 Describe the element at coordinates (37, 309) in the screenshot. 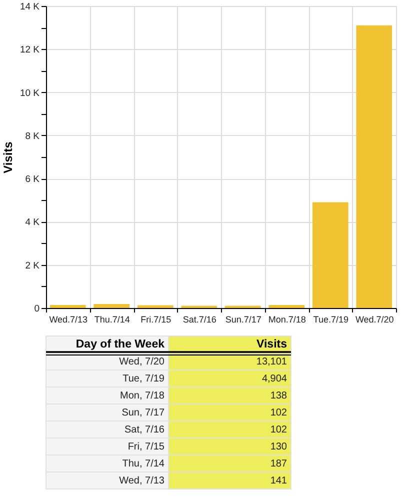

I see `y-tick-label: 0` at that location.